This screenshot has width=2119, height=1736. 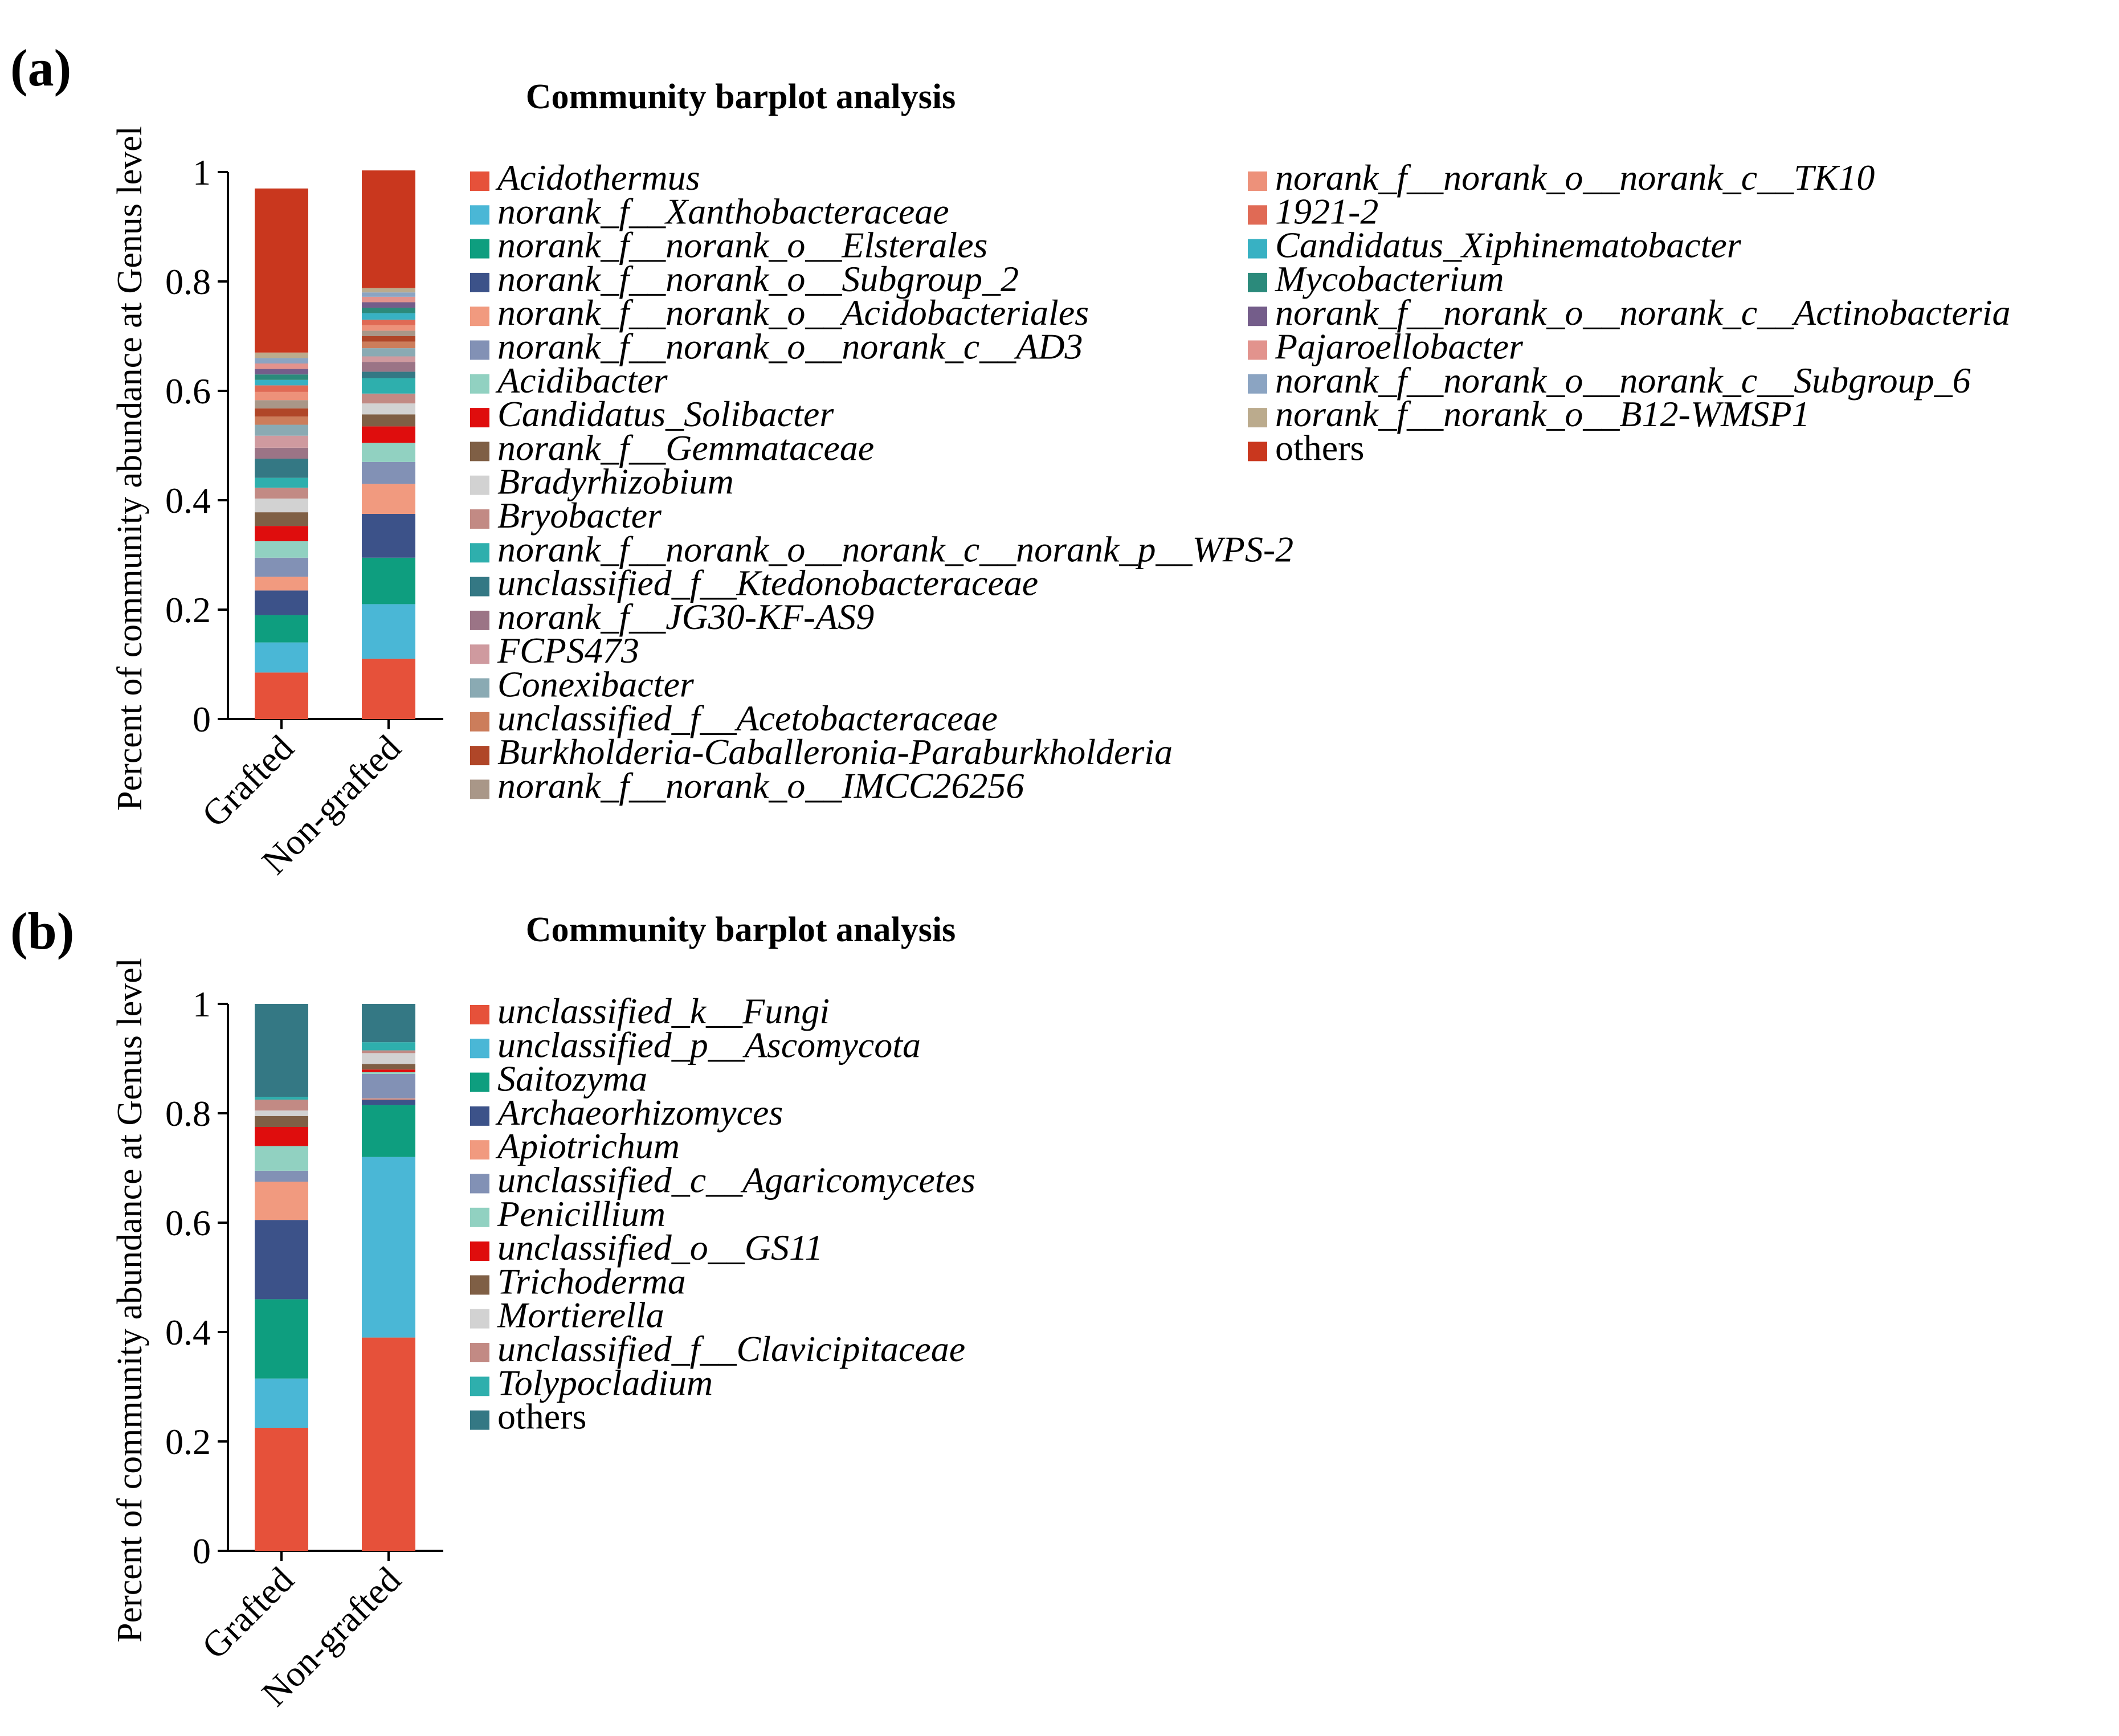 I want to click on legend-label: norank_f__norank_o__Acidobacteriales, so click(x=793, y=312).